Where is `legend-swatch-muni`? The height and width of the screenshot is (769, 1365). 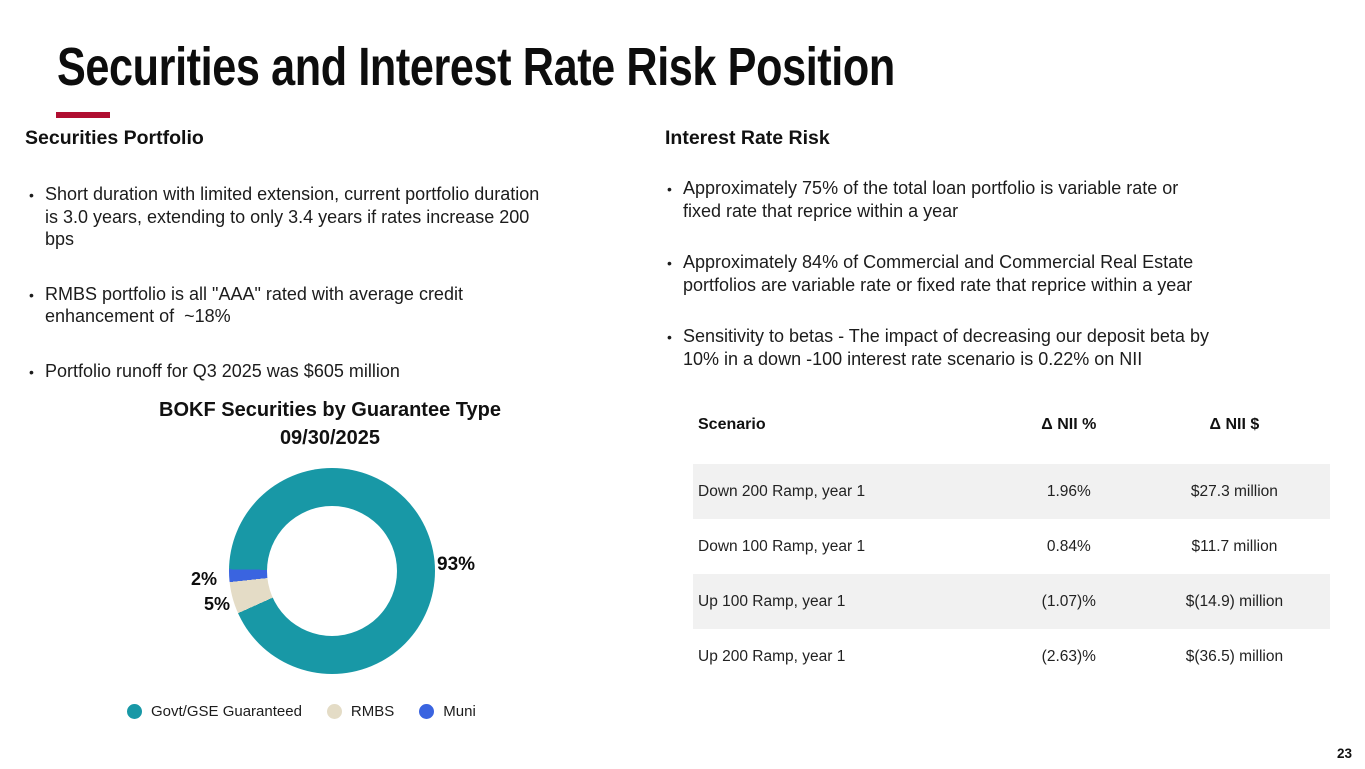
legend-swatch-muni is located at coordinates (427, 711).